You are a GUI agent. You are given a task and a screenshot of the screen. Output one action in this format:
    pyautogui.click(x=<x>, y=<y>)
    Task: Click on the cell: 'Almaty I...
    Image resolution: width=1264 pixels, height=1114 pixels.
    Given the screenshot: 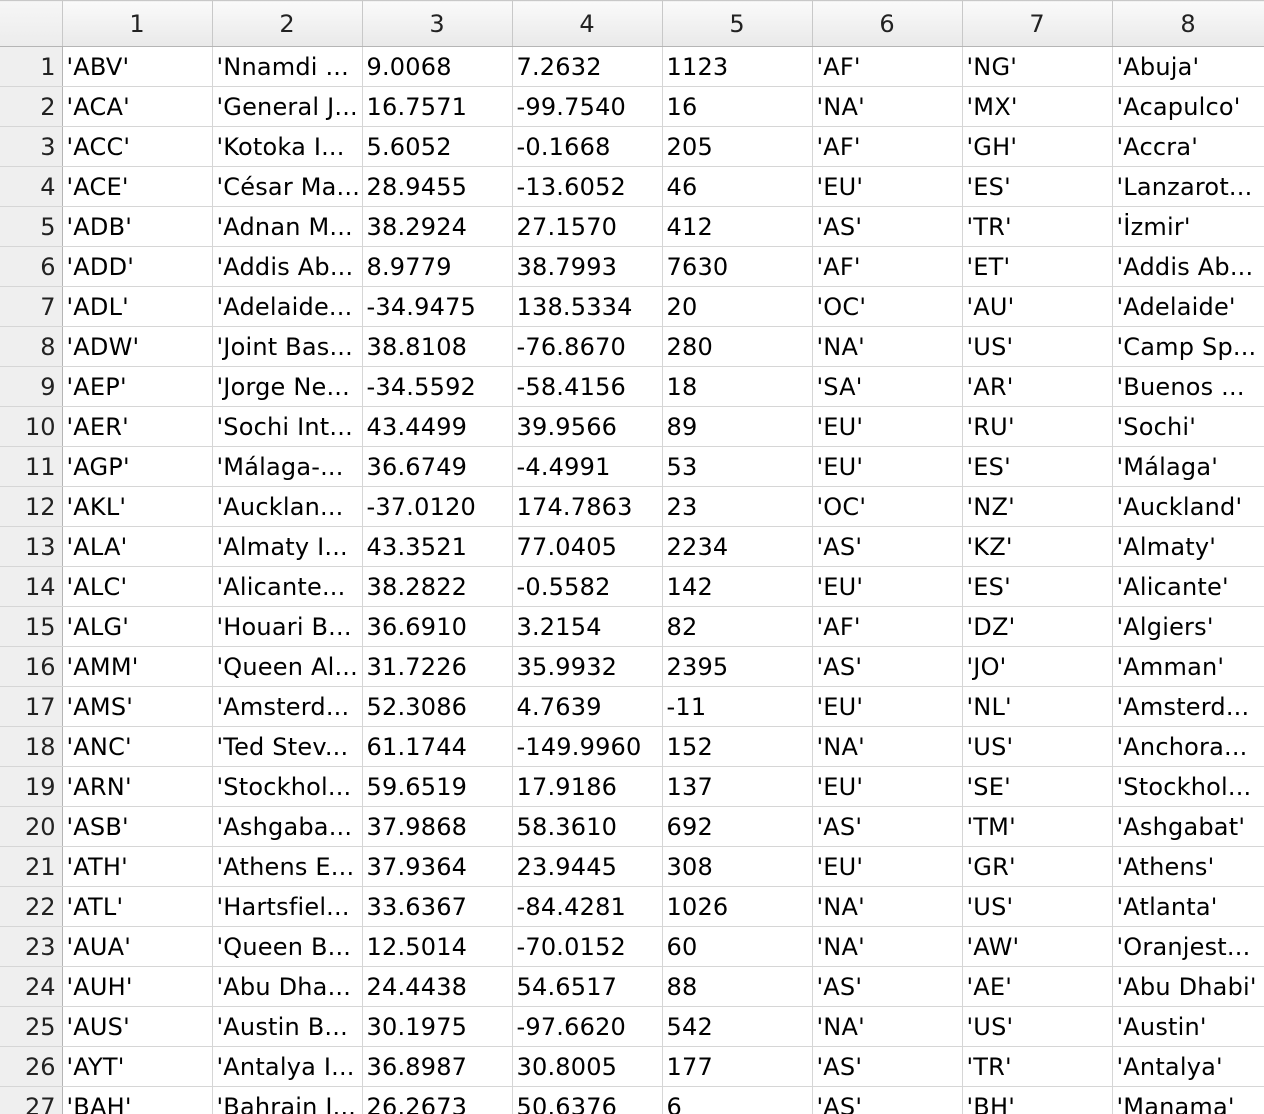 What is the action you would take?
    pyautogui.click(x=287, y=546)
    